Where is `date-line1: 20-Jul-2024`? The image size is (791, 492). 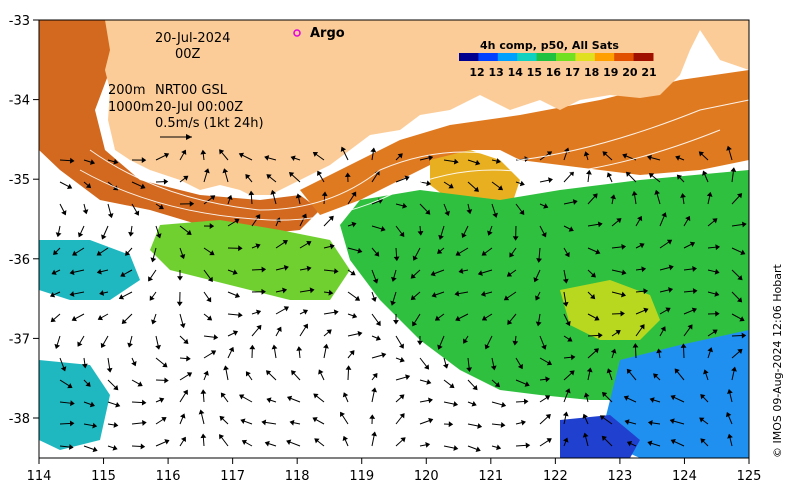
date-line1: 20-Jul-2024 is located at coordinates (192, 38).